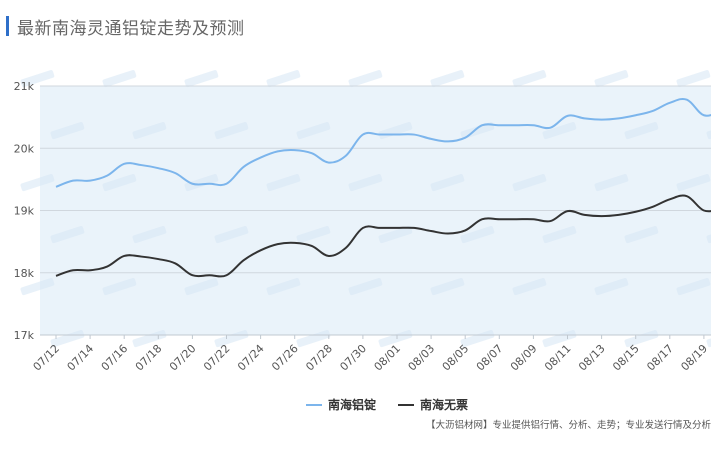 This screenshot has height=454, width=711. I want to click on title-accent-bar, so click(7, 26).